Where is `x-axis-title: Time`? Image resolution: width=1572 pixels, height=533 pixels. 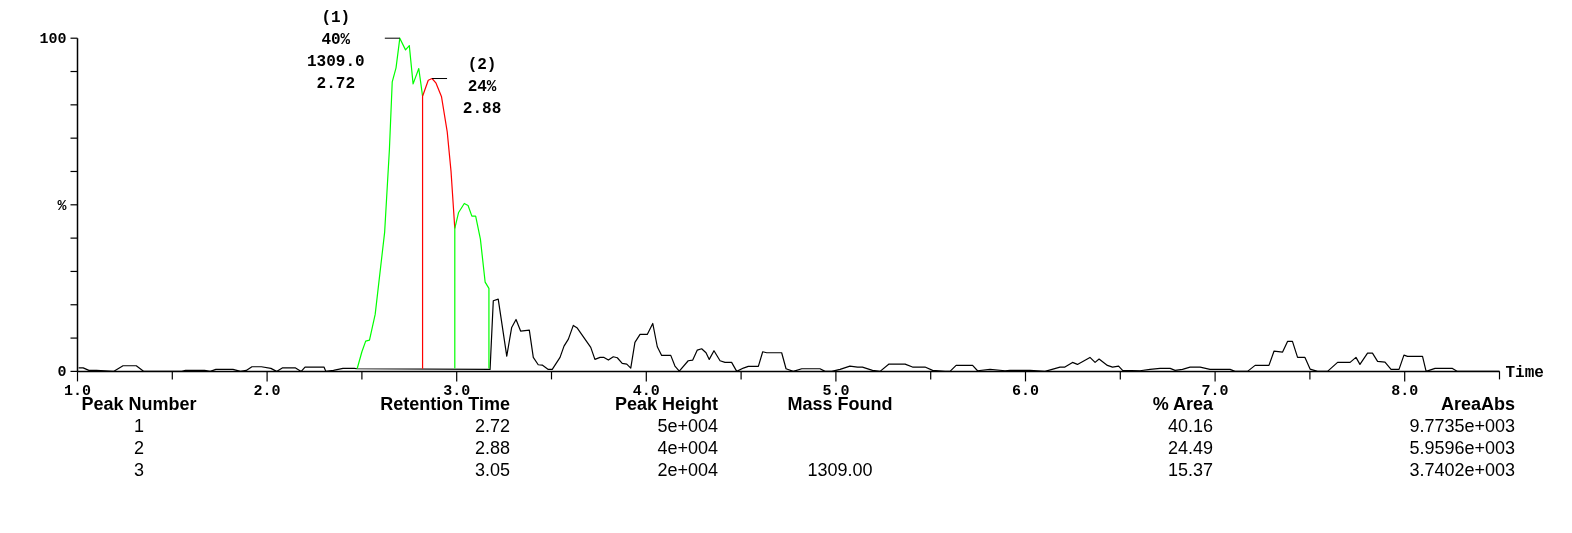
x-axis-title: Time is located at coordinates (1524, 373).